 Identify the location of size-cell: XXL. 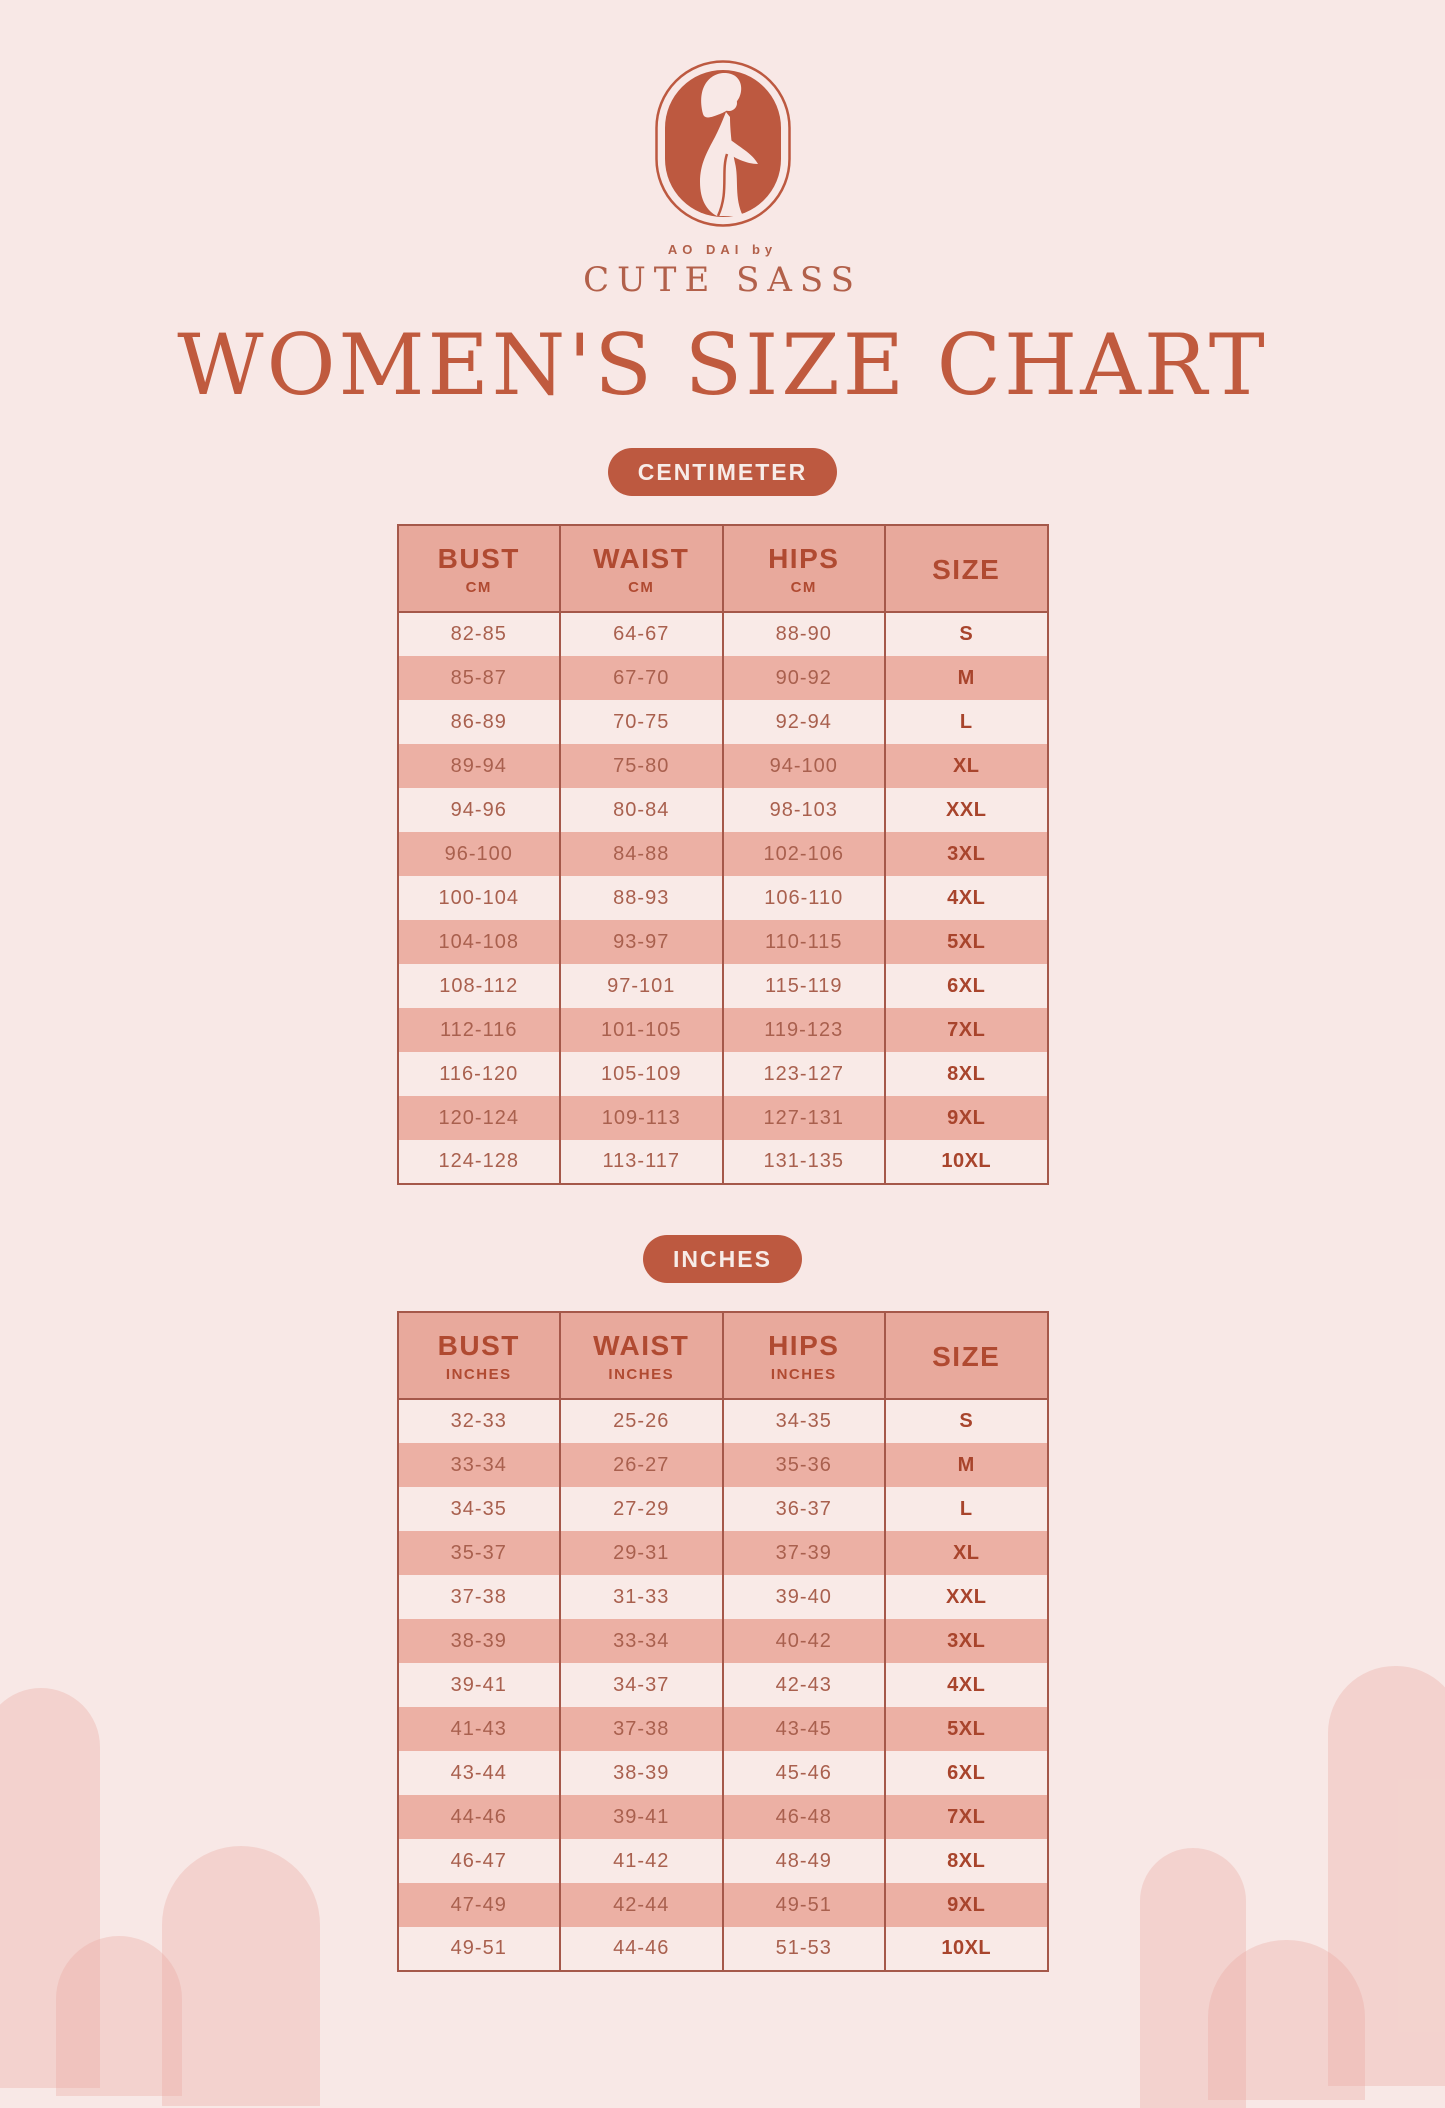
(966, 810).